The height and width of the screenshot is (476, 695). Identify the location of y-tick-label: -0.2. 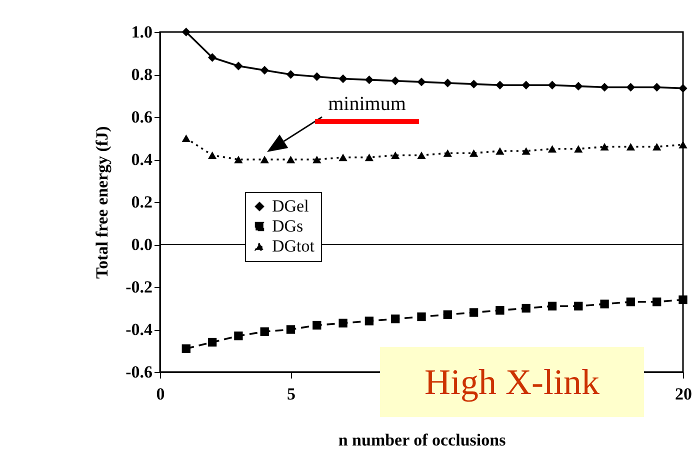
(139, 287).